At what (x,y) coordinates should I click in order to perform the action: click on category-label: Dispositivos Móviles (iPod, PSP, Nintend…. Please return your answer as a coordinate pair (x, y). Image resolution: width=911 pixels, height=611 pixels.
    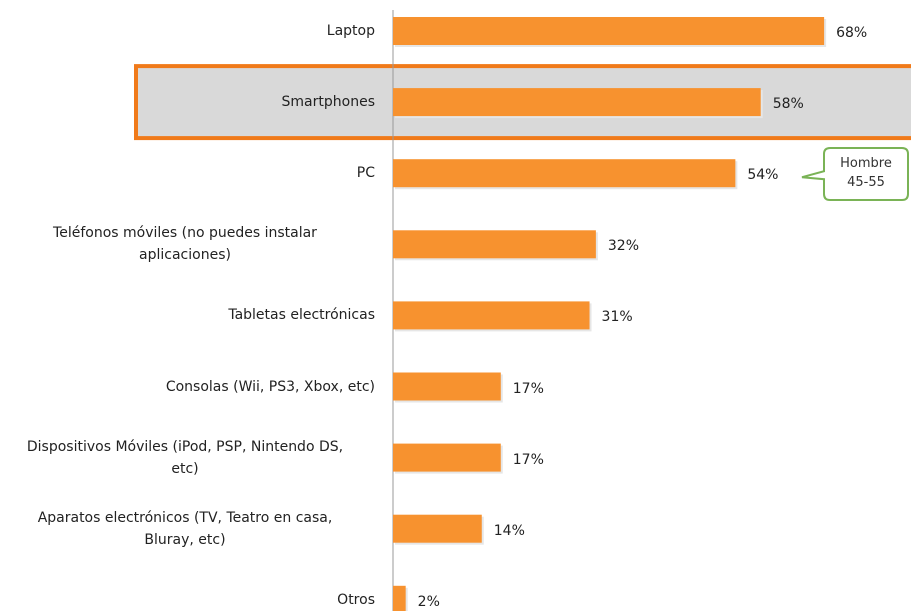
    Looking at the image, I should click on (185, 457).